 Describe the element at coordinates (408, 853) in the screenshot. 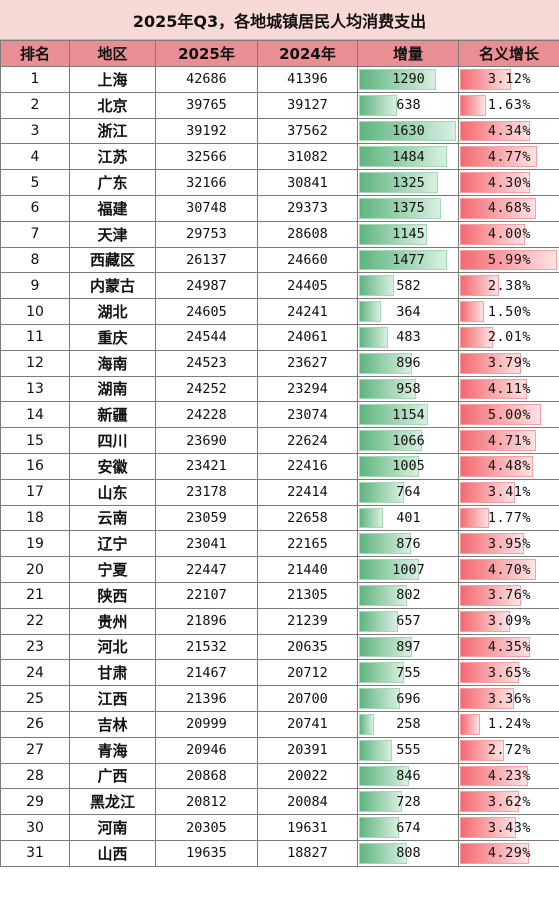

I see `increase-cell: 808` at that location.